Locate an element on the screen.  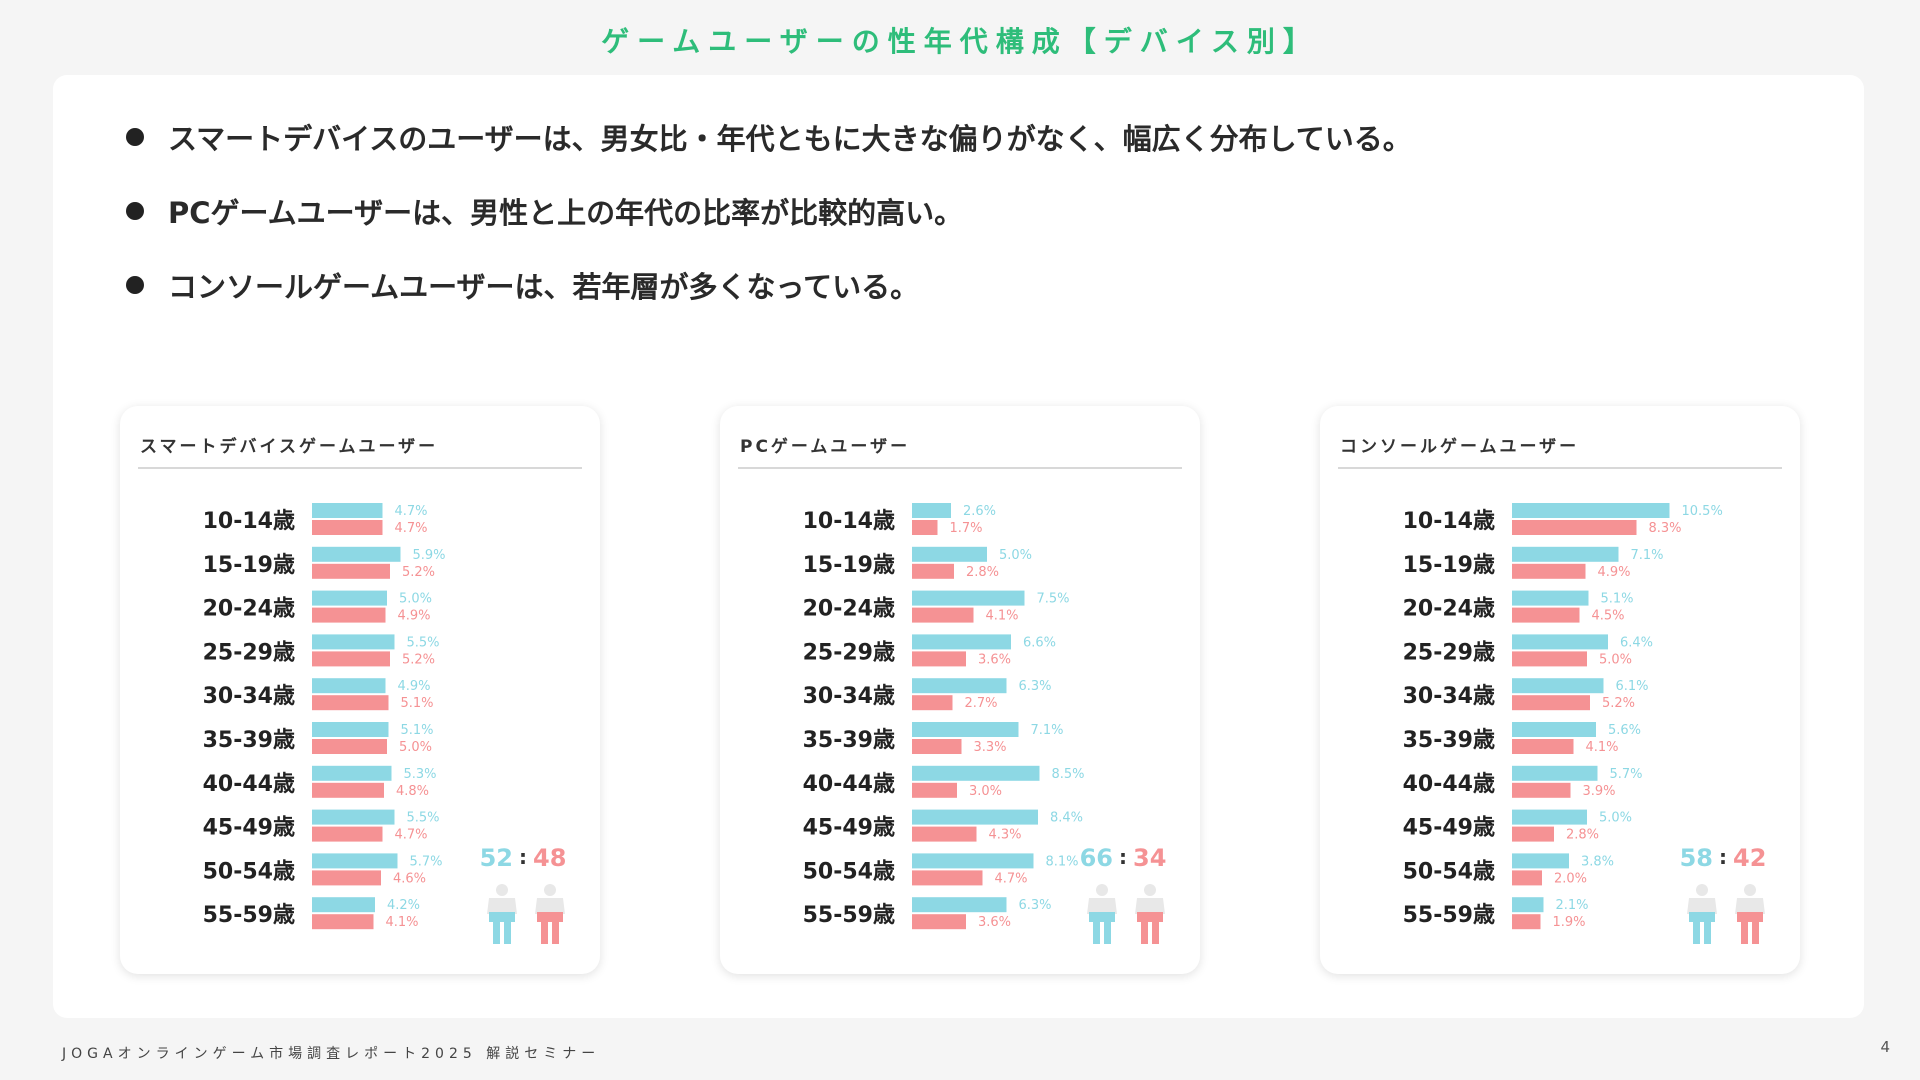
male-value-label: 7.5% is located at coordinates (1053, 599).